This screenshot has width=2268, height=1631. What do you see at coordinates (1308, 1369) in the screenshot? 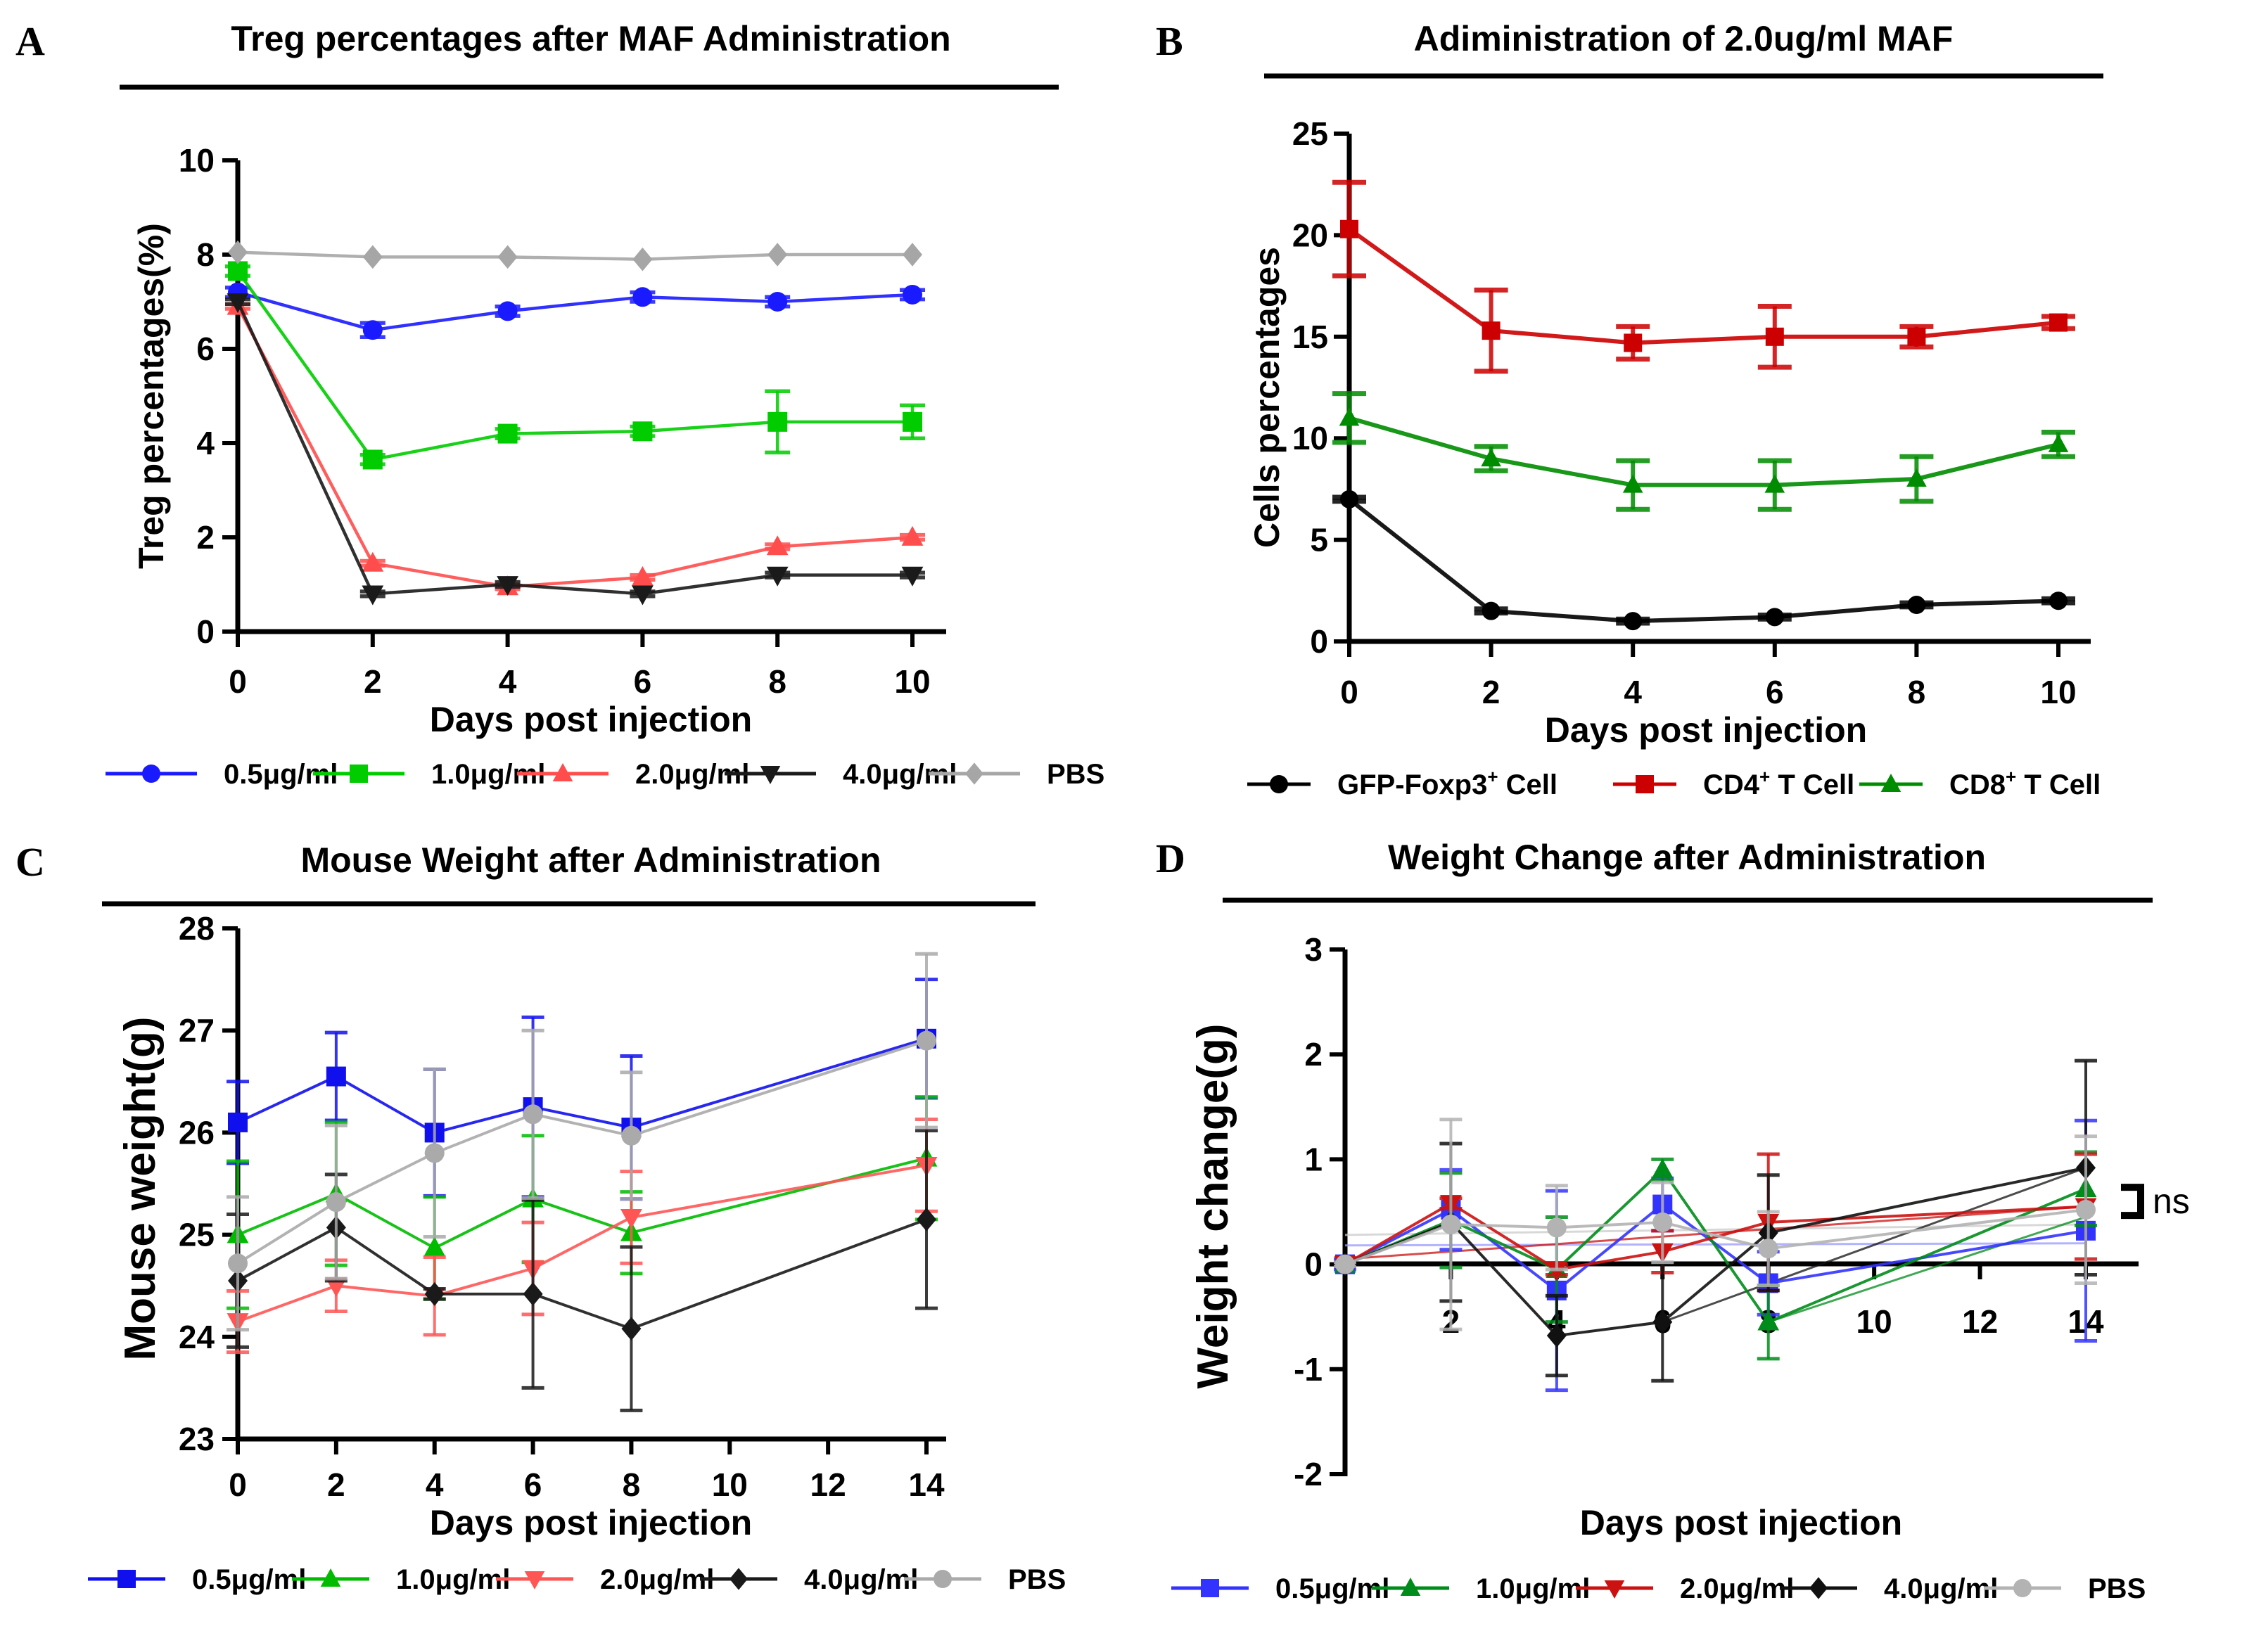
I see `y-tick-label: -1` at bounding box center [1308, 1369].